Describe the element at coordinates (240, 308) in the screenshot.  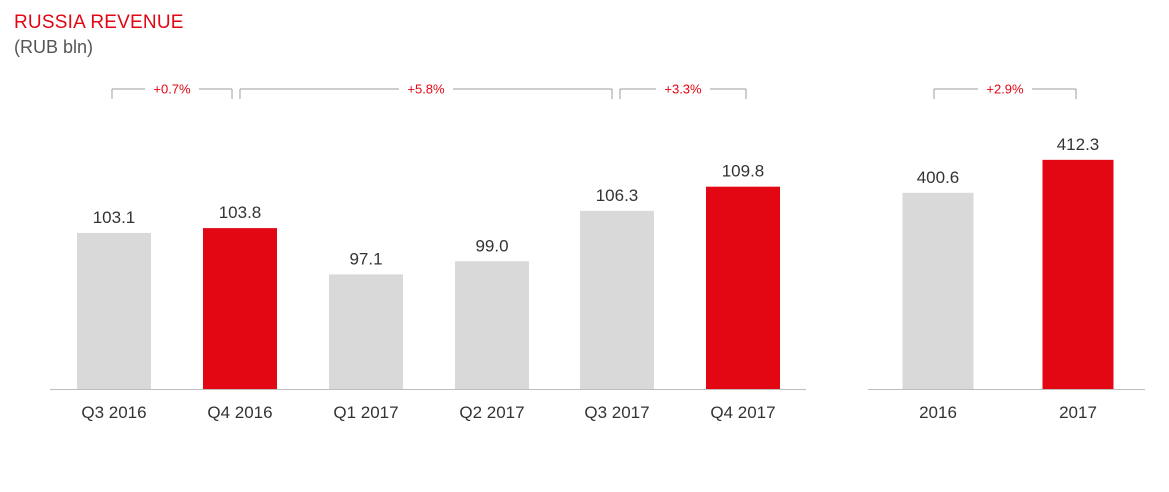
I see `bar-q4-2016` at that location.